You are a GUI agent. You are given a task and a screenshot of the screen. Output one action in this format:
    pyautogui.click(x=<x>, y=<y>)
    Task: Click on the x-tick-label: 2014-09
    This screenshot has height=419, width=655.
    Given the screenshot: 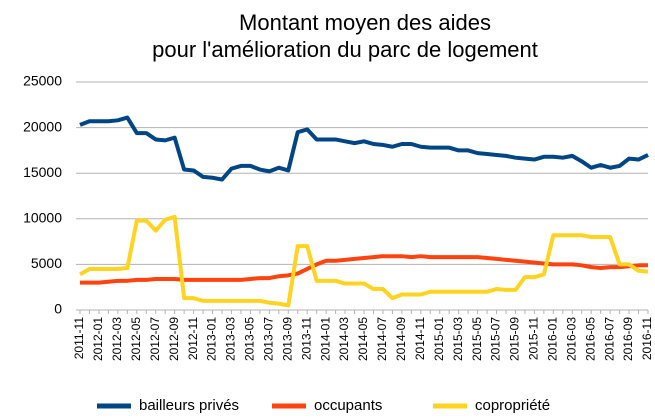 What is the action you would take?
    pyautogui.click(x=401, y=339)
    